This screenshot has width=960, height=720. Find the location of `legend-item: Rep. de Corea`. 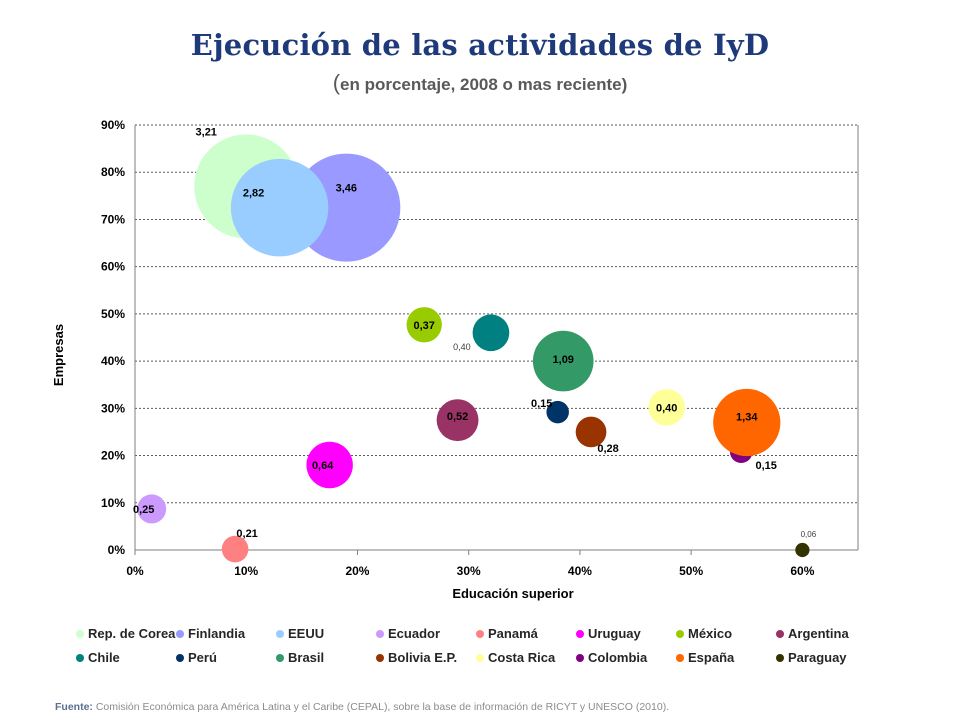

legend-item: Rep. de Corea is located at coordinates (126, 633).